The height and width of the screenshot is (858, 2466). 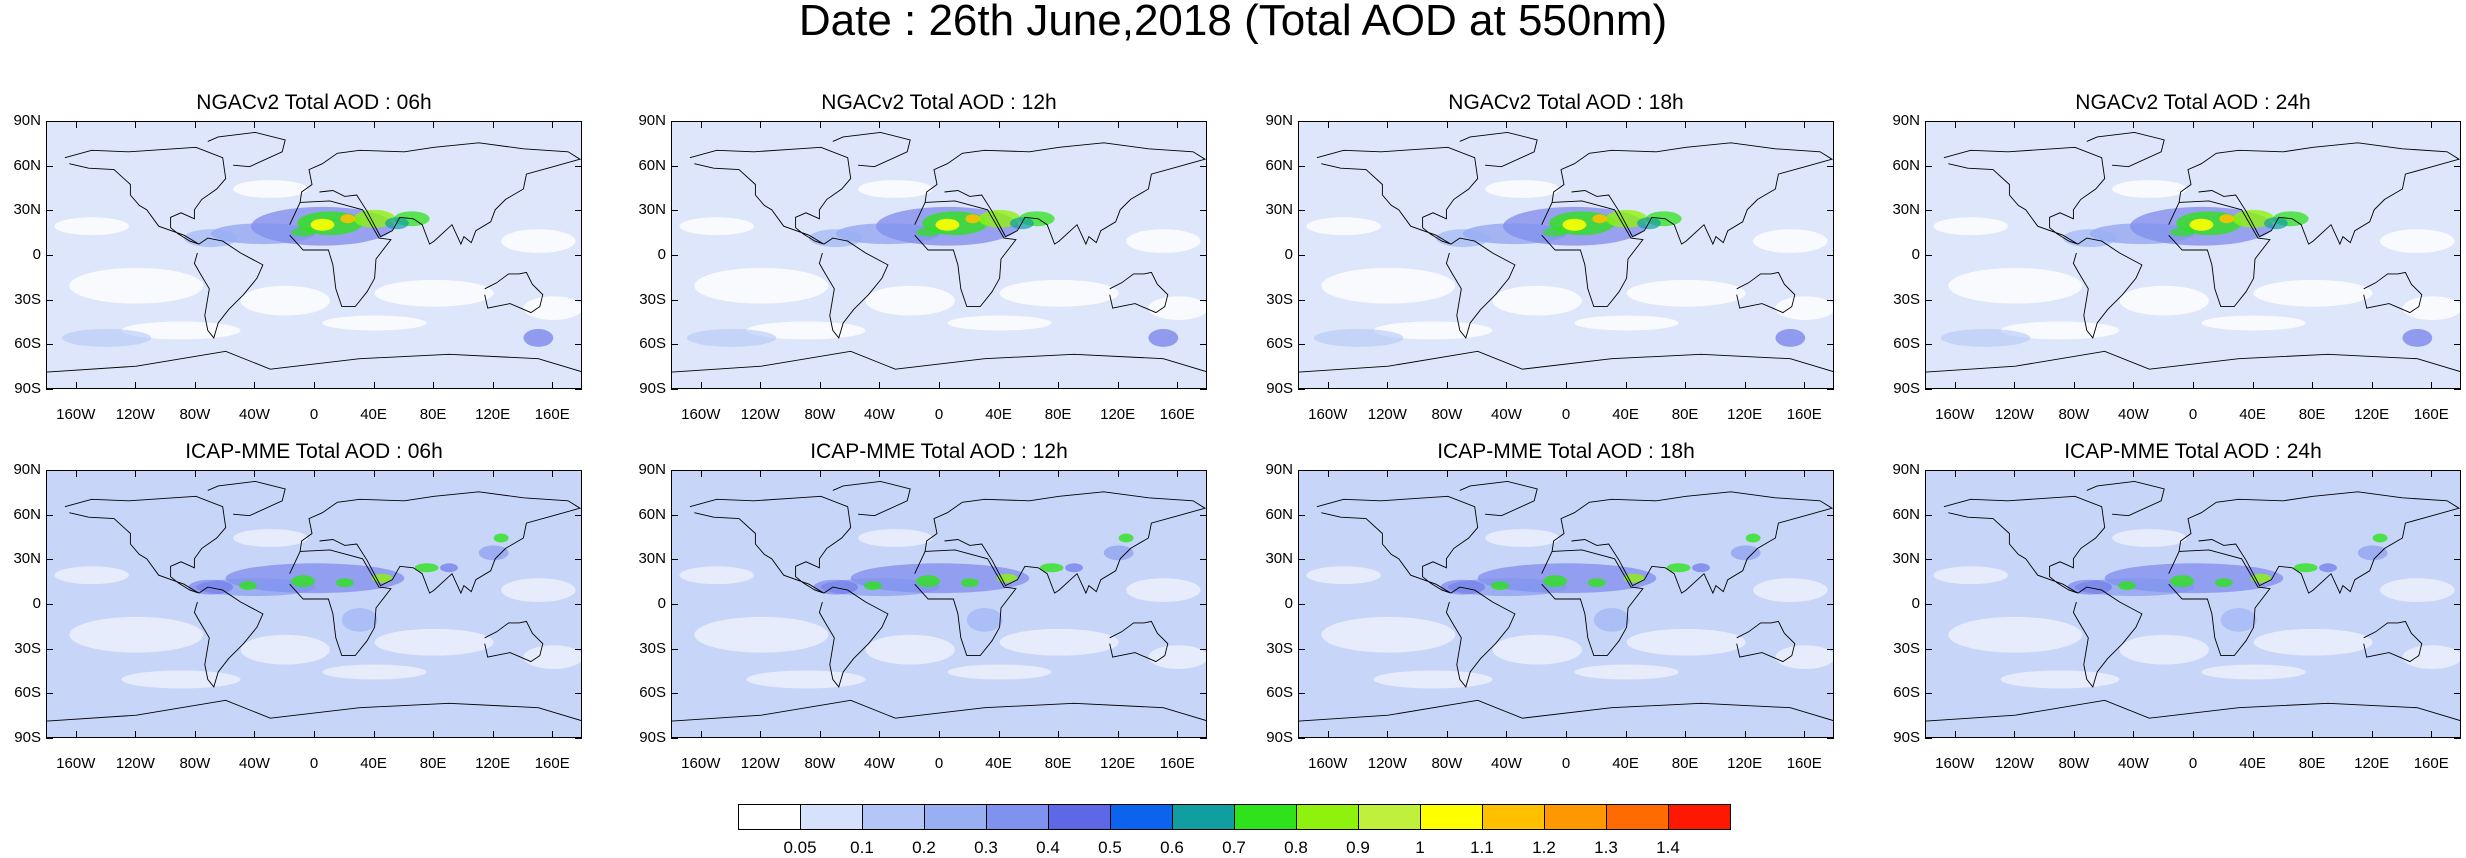 What do you see at coordinates (2431, 414) in the screenshot?
I see `lon-tick-label: 160E` at bounding box center [2431, 414].